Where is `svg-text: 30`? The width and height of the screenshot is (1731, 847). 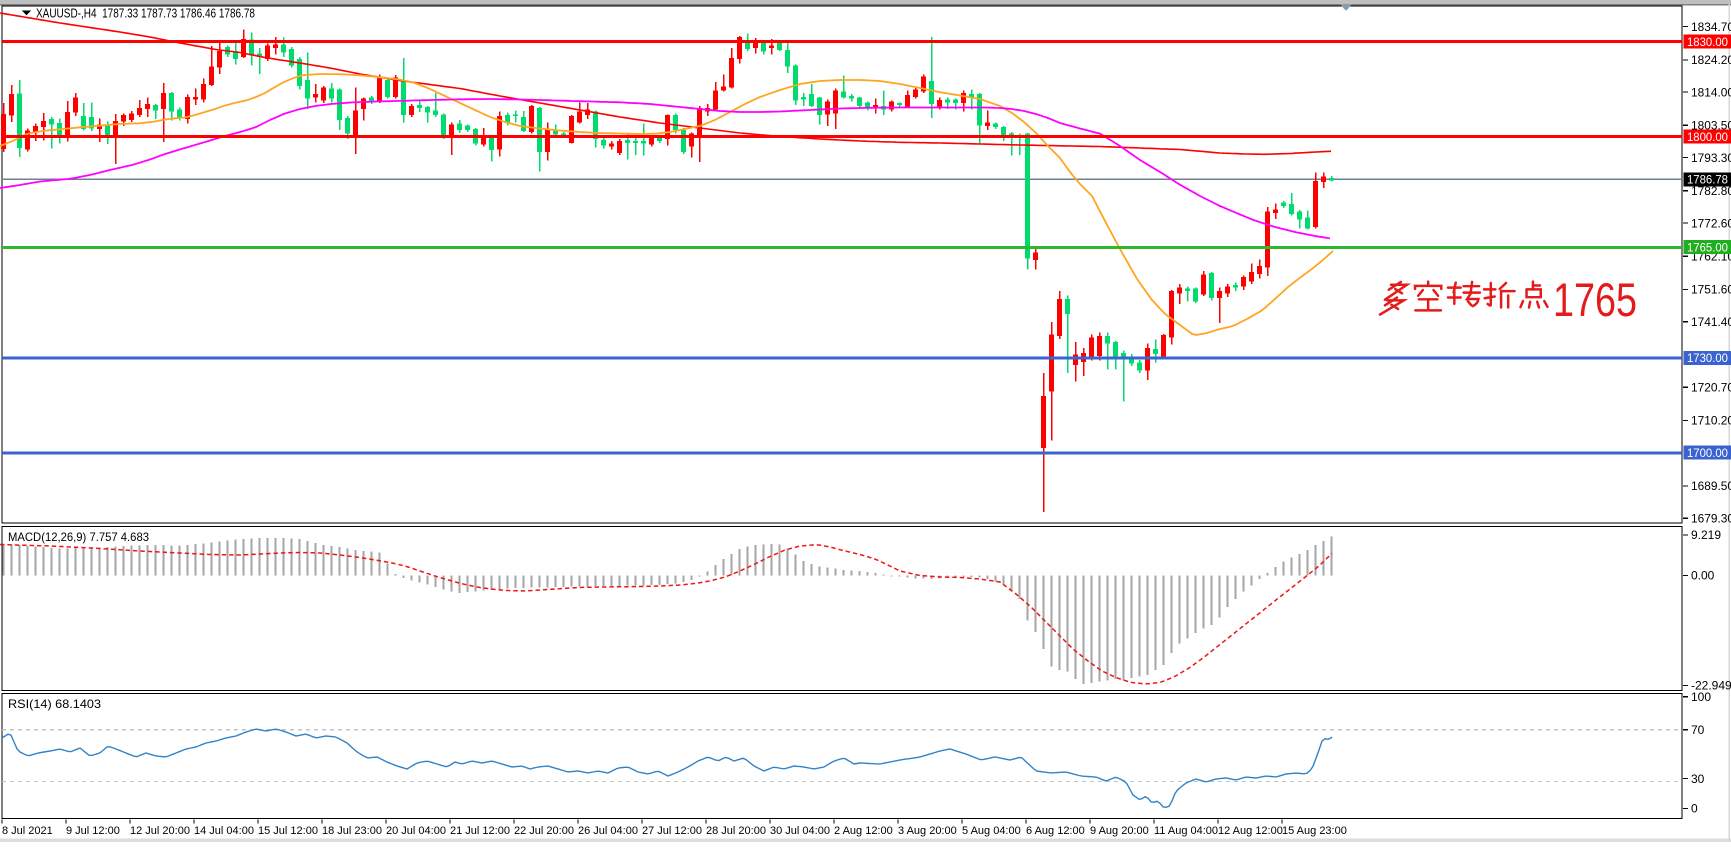 svg-text: 30 is located at coordinates (1698, 779).